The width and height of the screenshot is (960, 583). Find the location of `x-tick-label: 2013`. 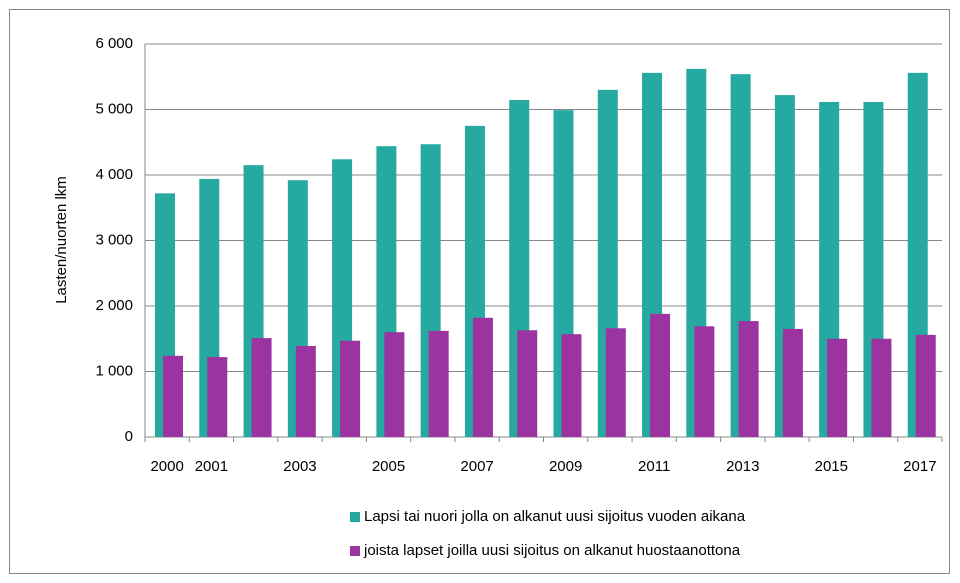

x-tick-label: 2013 is located at coordinates (742, 466).